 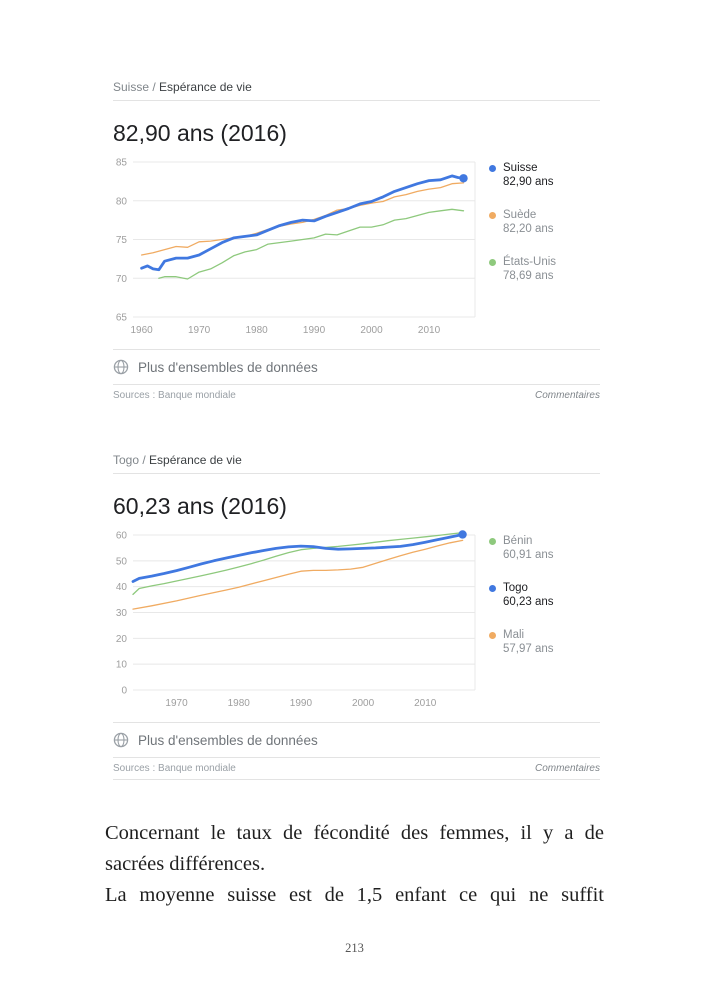 What do you see at coordinates (126, 460) in the screenshot?
I see `breadcrumb-root: Togo` at bounding box center [126, 460].